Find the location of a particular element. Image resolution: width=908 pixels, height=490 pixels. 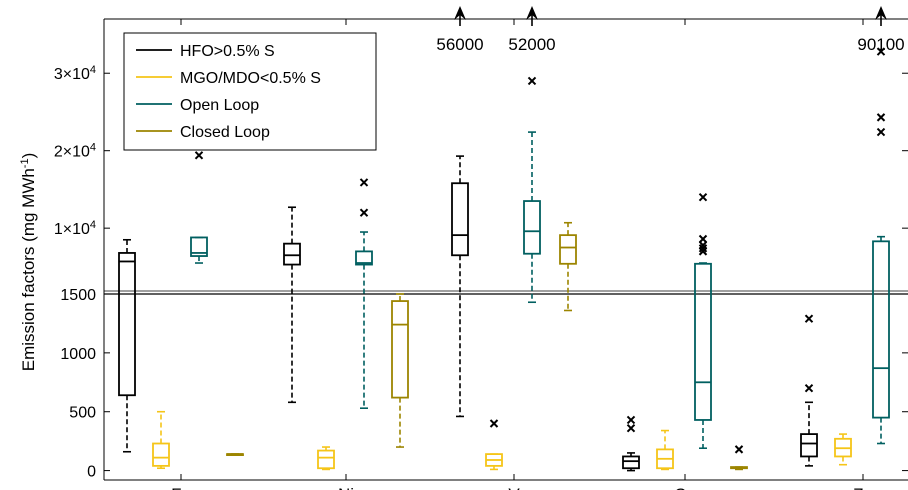

x-tick-label-Ni: Ni is located at coordinates (346, 487).